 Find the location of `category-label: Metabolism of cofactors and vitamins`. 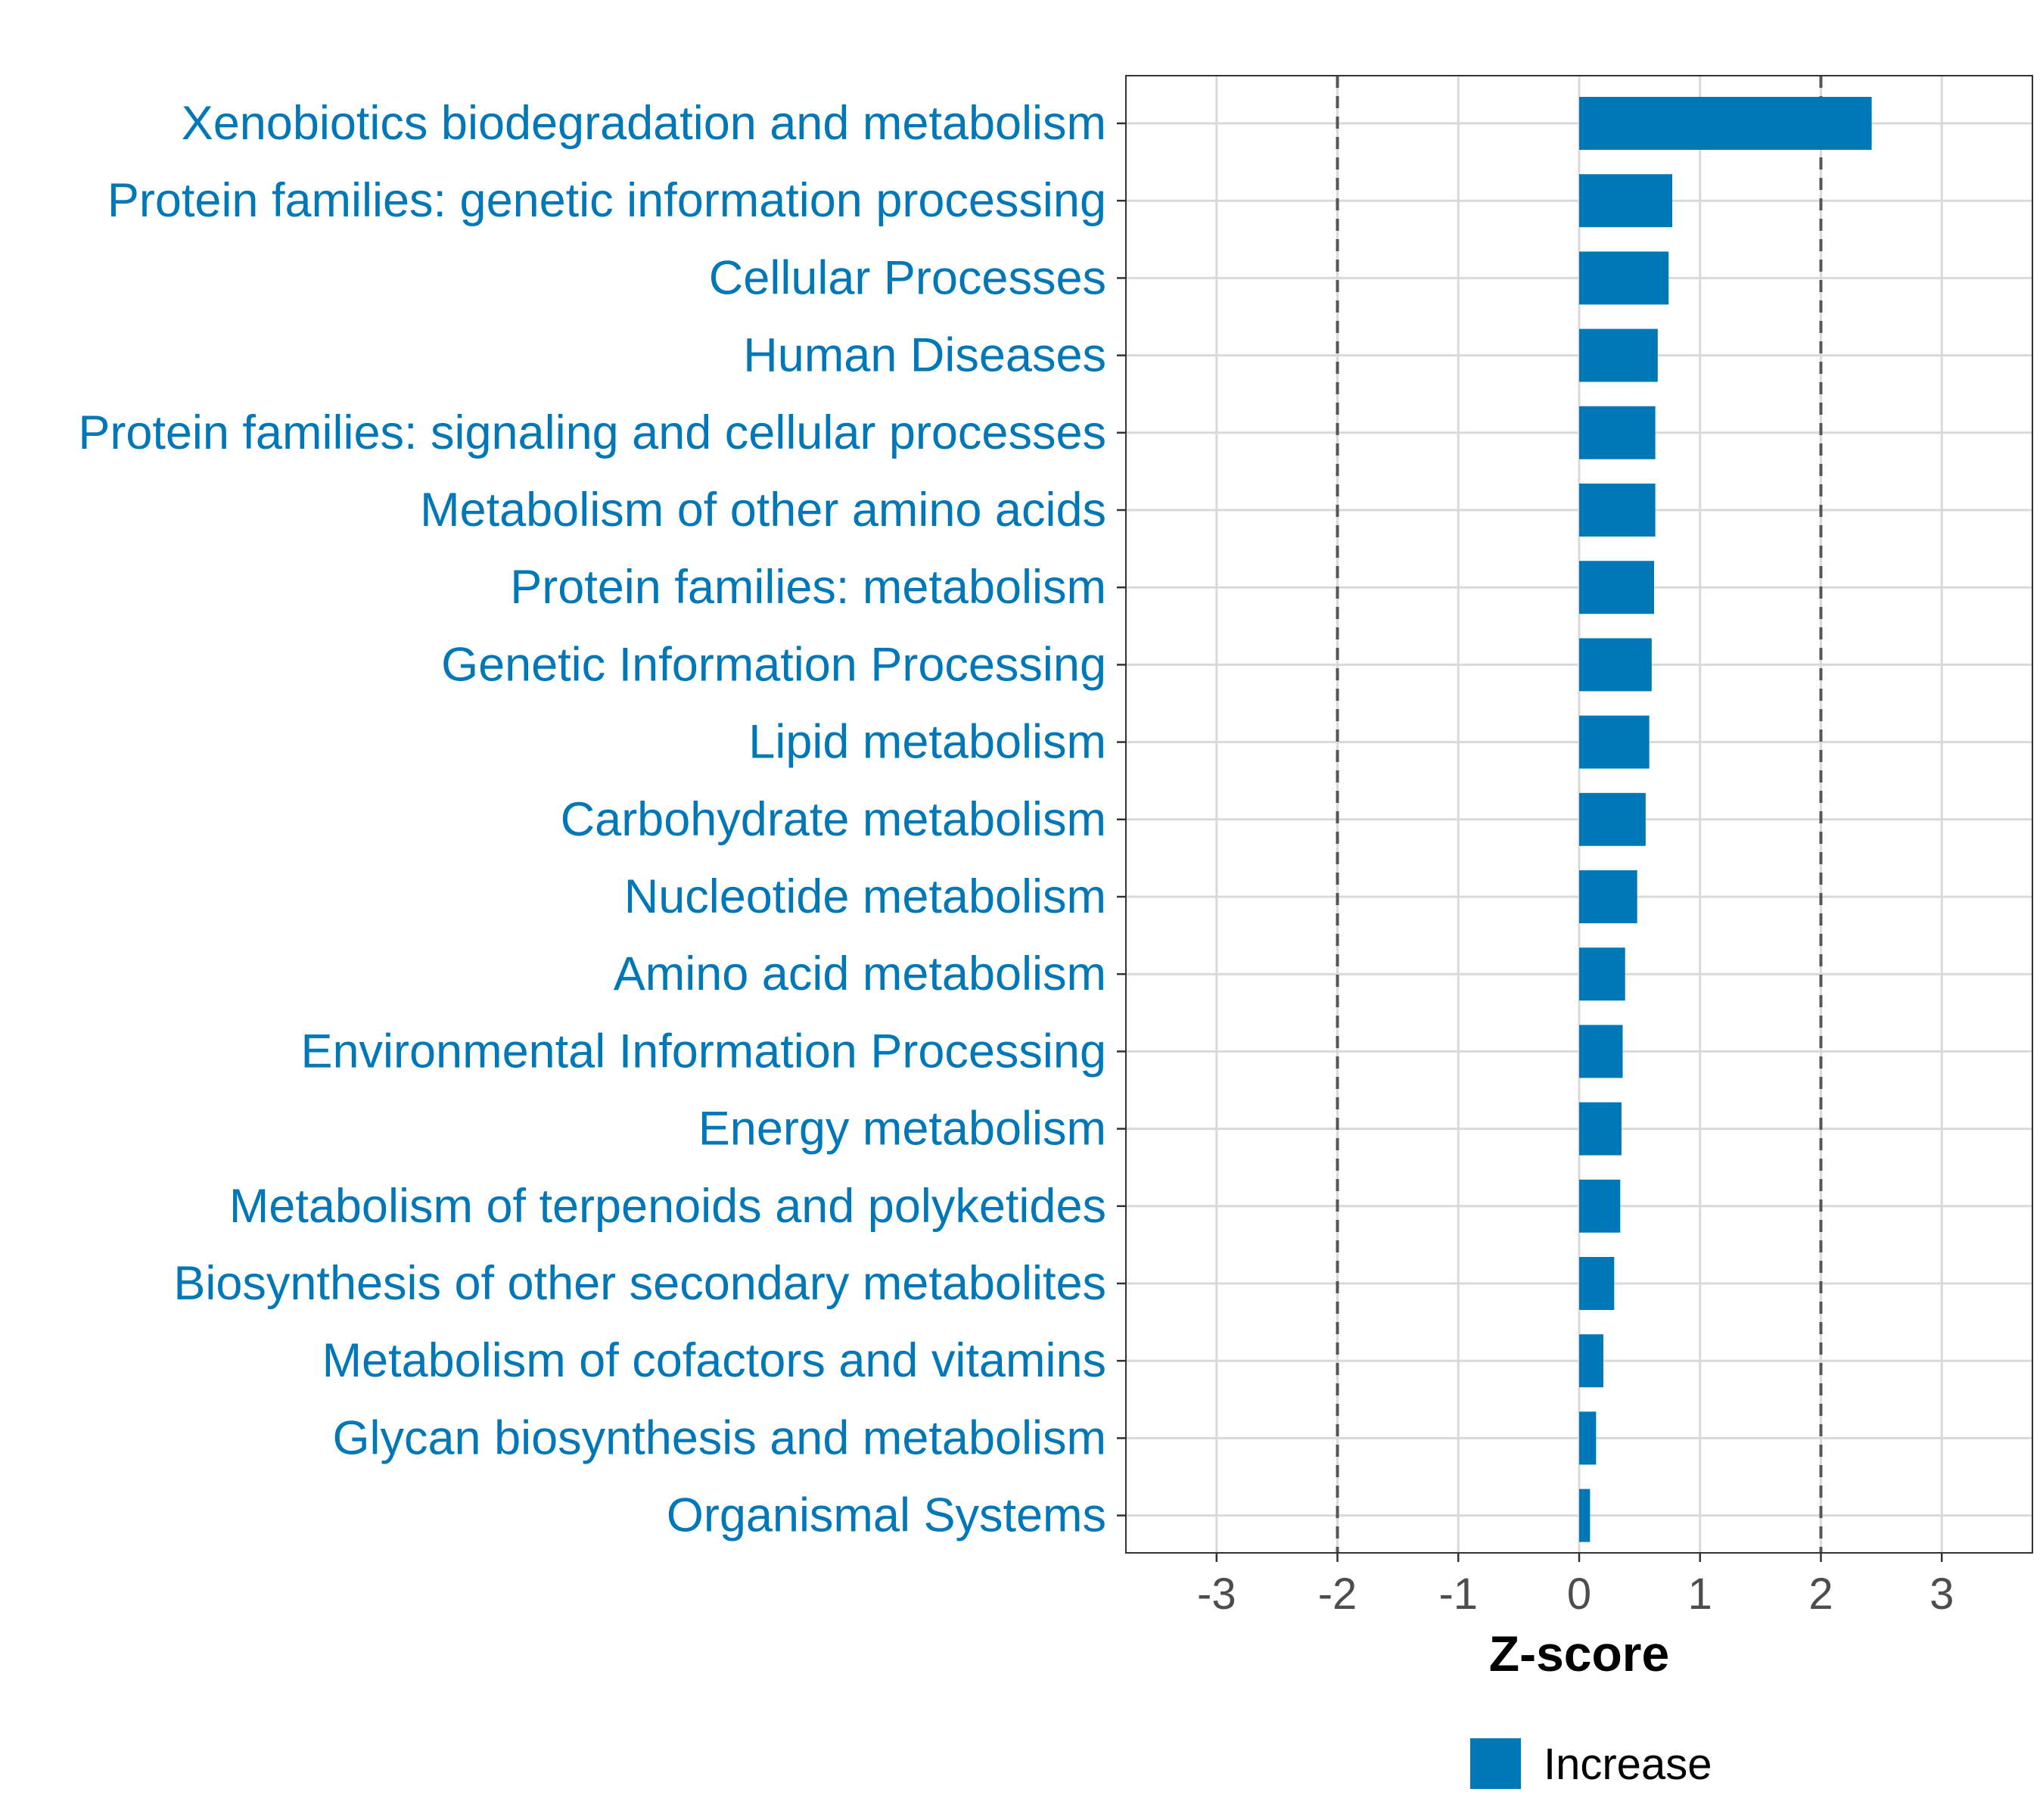

category-label: Metabolism of cofactors and vitamins is located at coordinates (714, 1360).